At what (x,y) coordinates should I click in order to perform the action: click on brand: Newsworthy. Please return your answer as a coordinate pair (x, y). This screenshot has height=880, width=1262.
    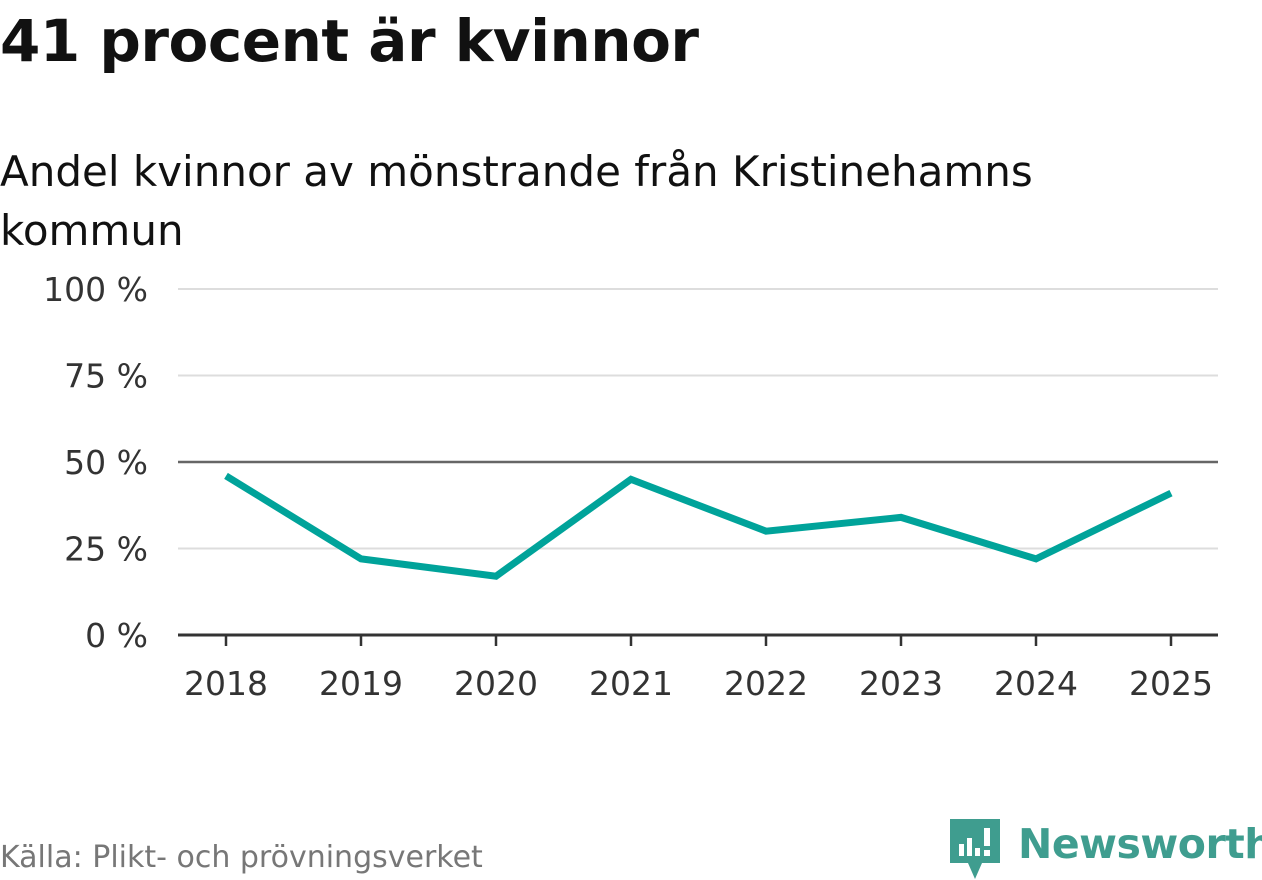
    Looking at the image, I should click on (1106, 849).